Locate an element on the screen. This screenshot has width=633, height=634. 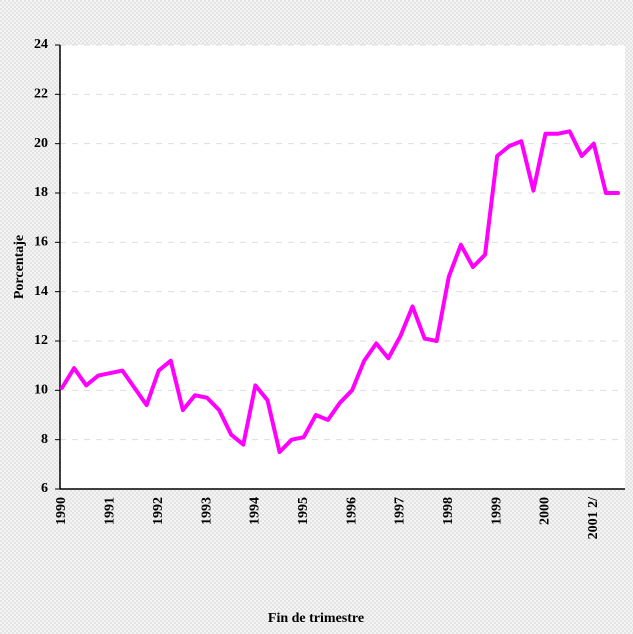
y-tick-label: 6 is located at coordinates (44, 488).